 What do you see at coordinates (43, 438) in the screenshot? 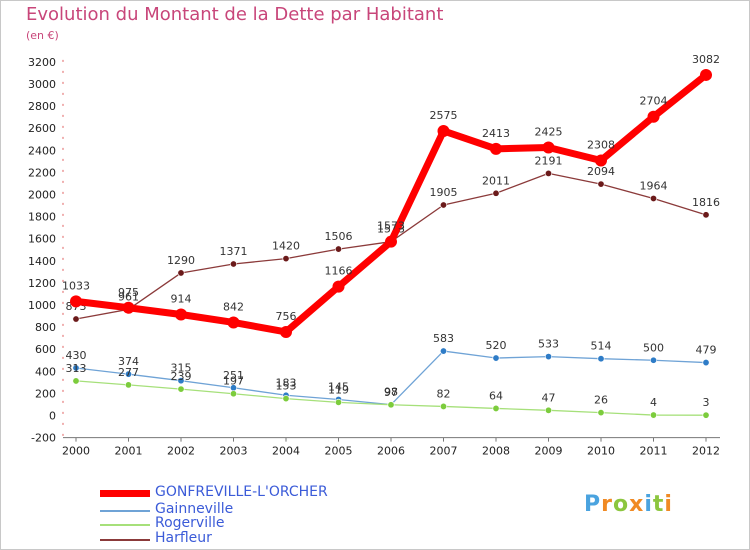
I see `y-tick-label: -200` at bounding box center [43, 438].